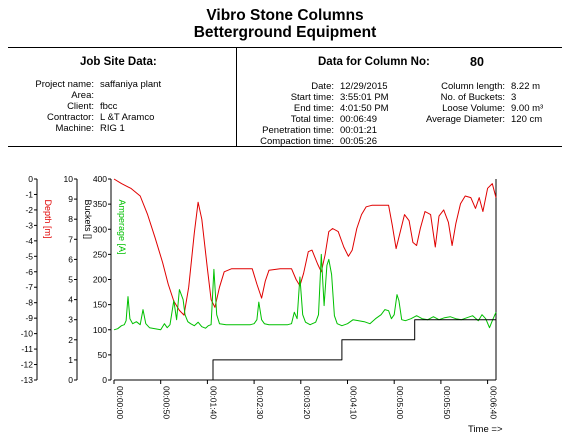 The height and width of the screenshot is (438, 570). Describe the element at coordinates (167, 402) in the screenshot. I see `x-tick-label: 00:00:50` at that location.